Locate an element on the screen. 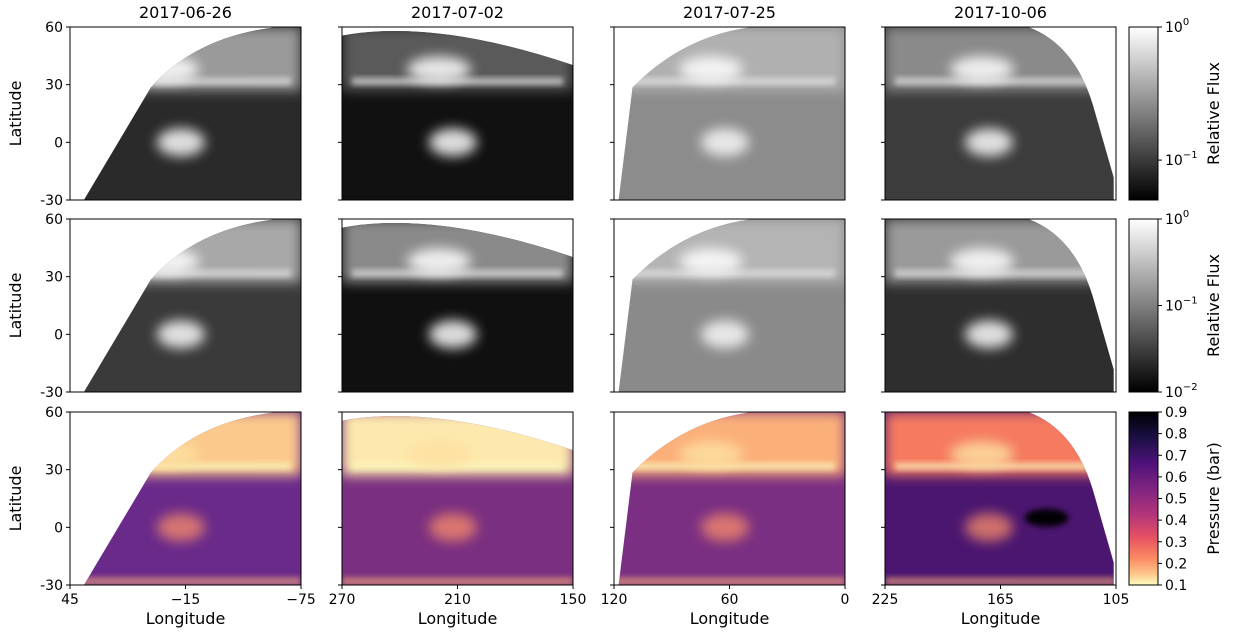 The height and width of the screenshot is (639, 1239). panel-r0-c1: 2017-07-02 is located at coordinates (456, 102).